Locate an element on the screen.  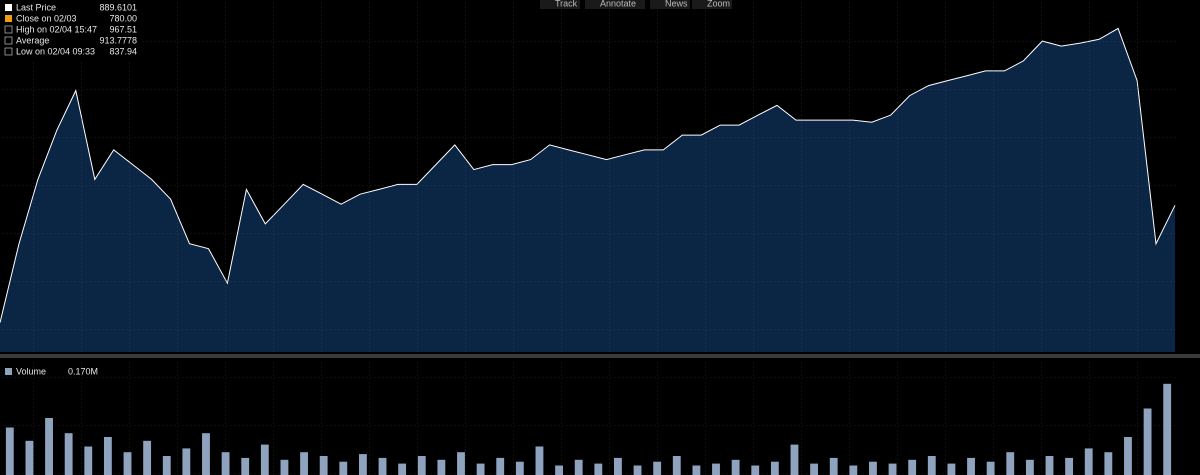
legend-value: 913.7778 is located at coordinates (118, 40).